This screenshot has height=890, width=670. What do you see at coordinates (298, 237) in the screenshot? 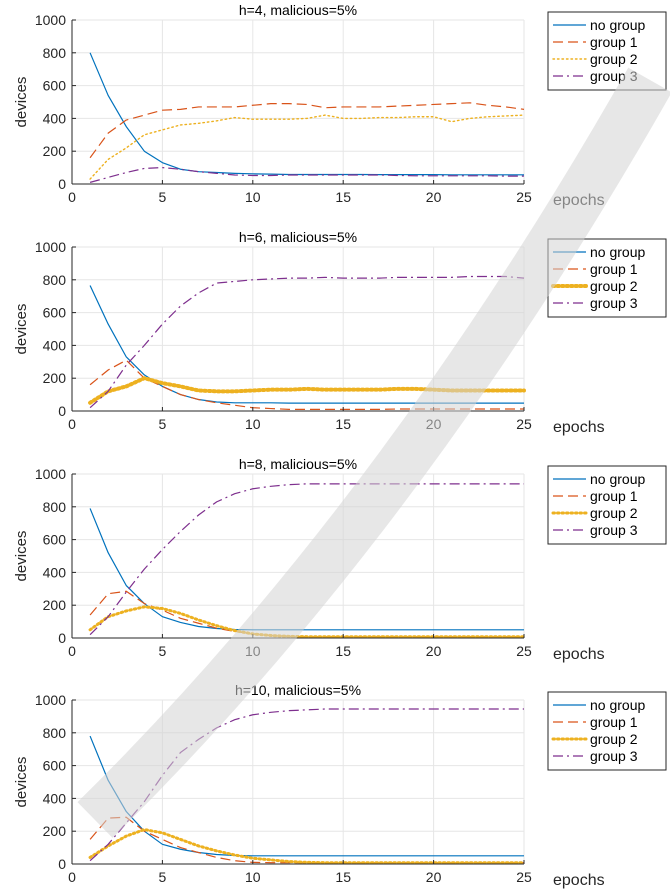
I see `chart-title: h=6, malicious=5%` at bounding box center [298, 237].